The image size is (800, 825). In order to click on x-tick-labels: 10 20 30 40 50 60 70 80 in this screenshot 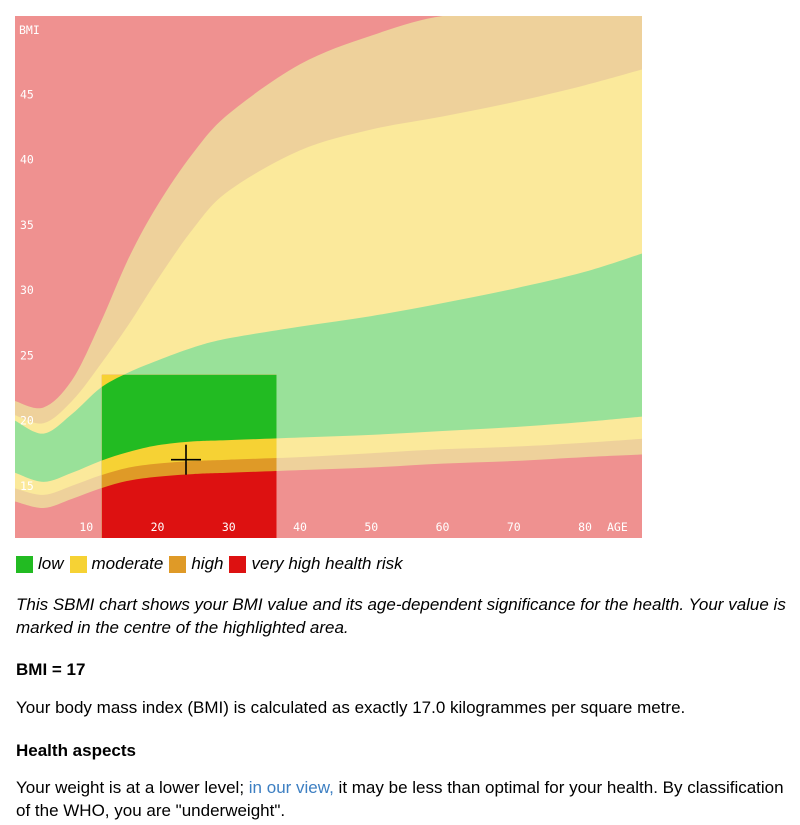, I will do `click(335, 527)`.